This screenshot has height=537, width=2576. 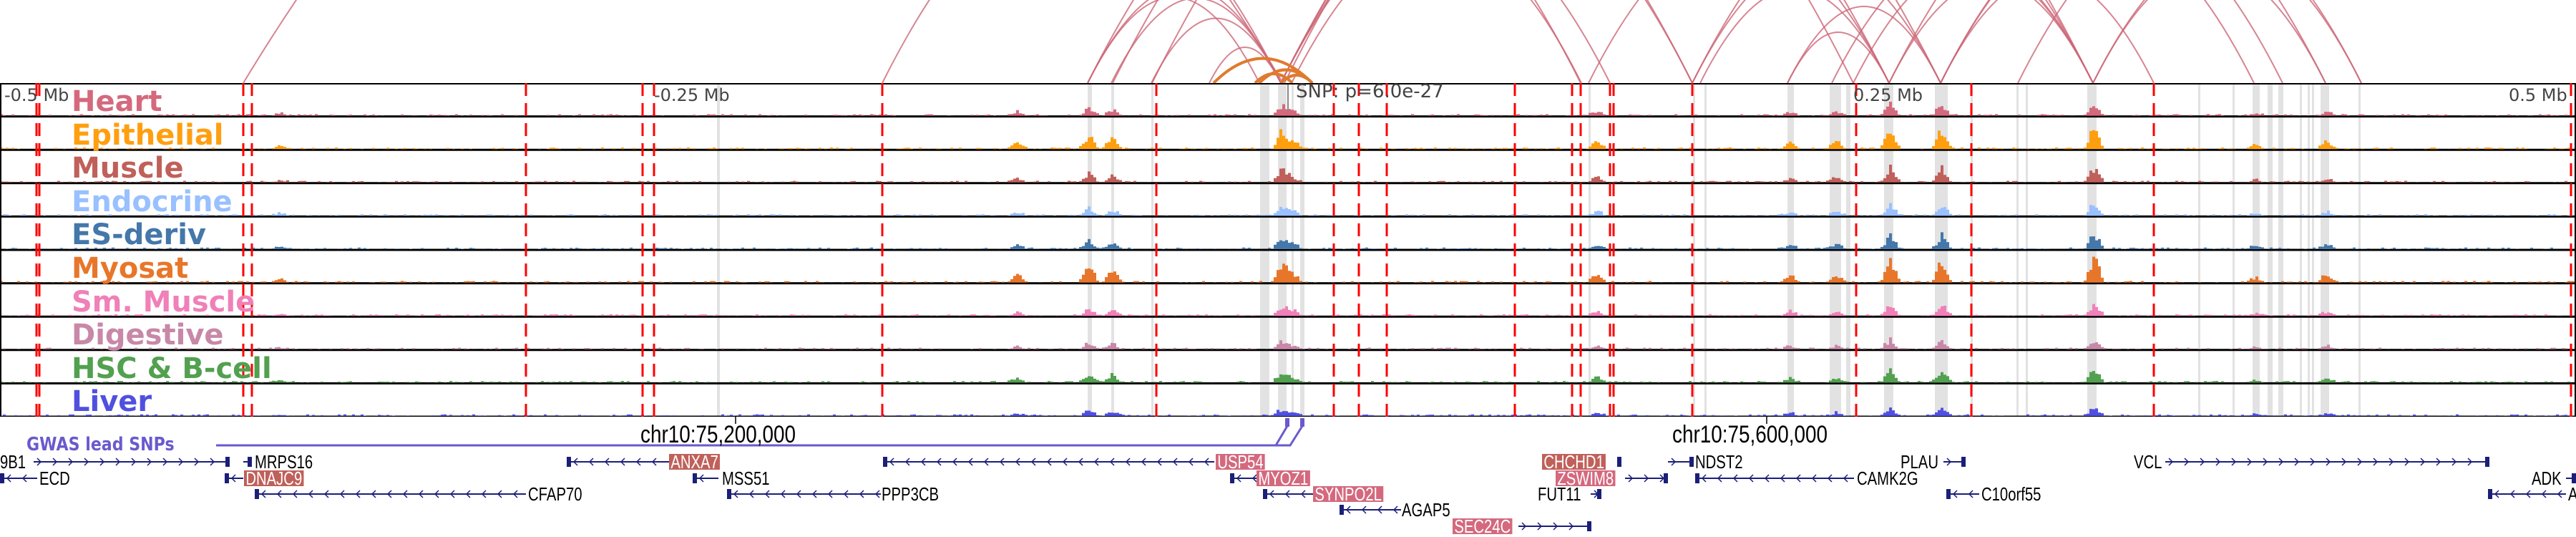 I want to click on gene-label-agap5: AGAP5, so click(x=1426, y=510).